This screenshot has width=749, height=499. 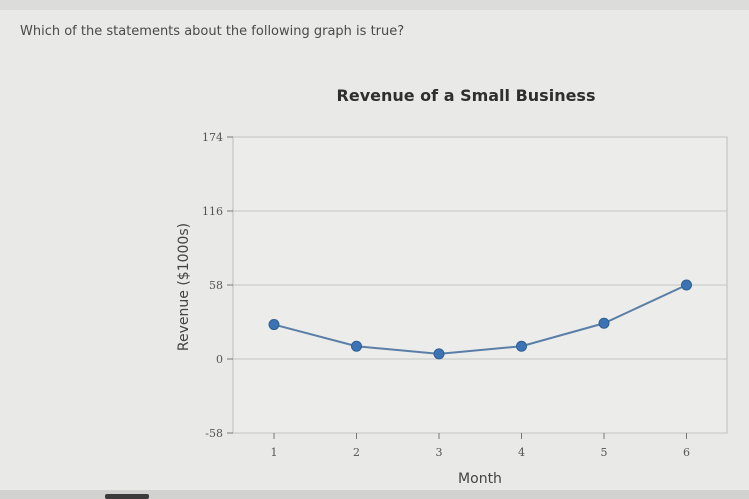 What do you see at coordinates (466, 95) in the screenshot?
I see `chart-title: Revenue of a Small Business` at bounding box center [466, 95].